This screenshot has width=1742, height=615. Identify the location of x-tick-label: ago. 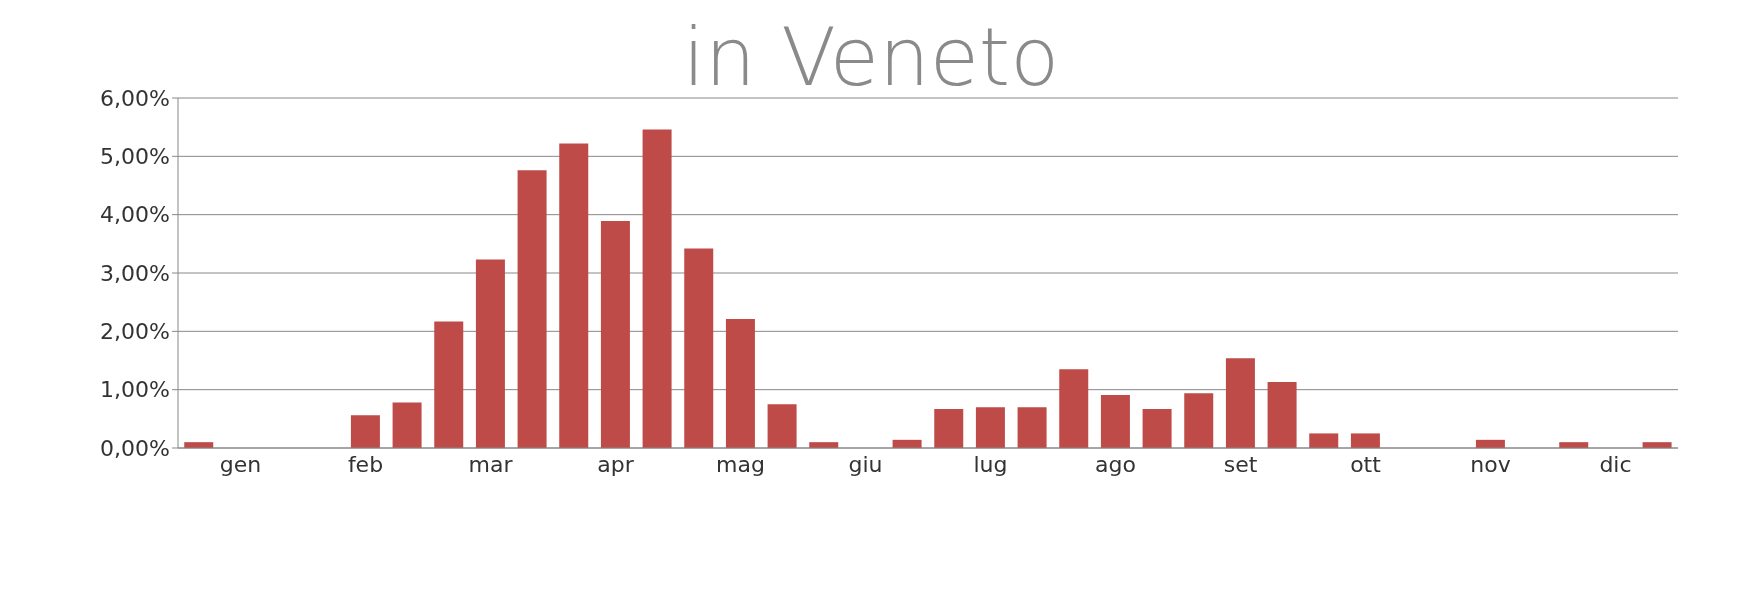
(1115, 464).